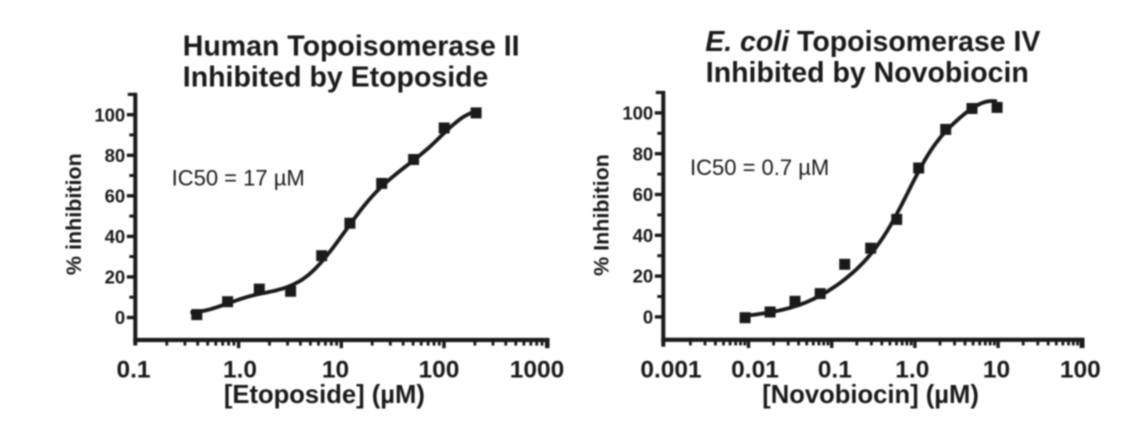 The height and width of the screenshot is (440, 1128). What do you see at coordinates (74, 214) in the screenshot?
I see `svg-text: % inhibition` at bounding box center [74, 214].